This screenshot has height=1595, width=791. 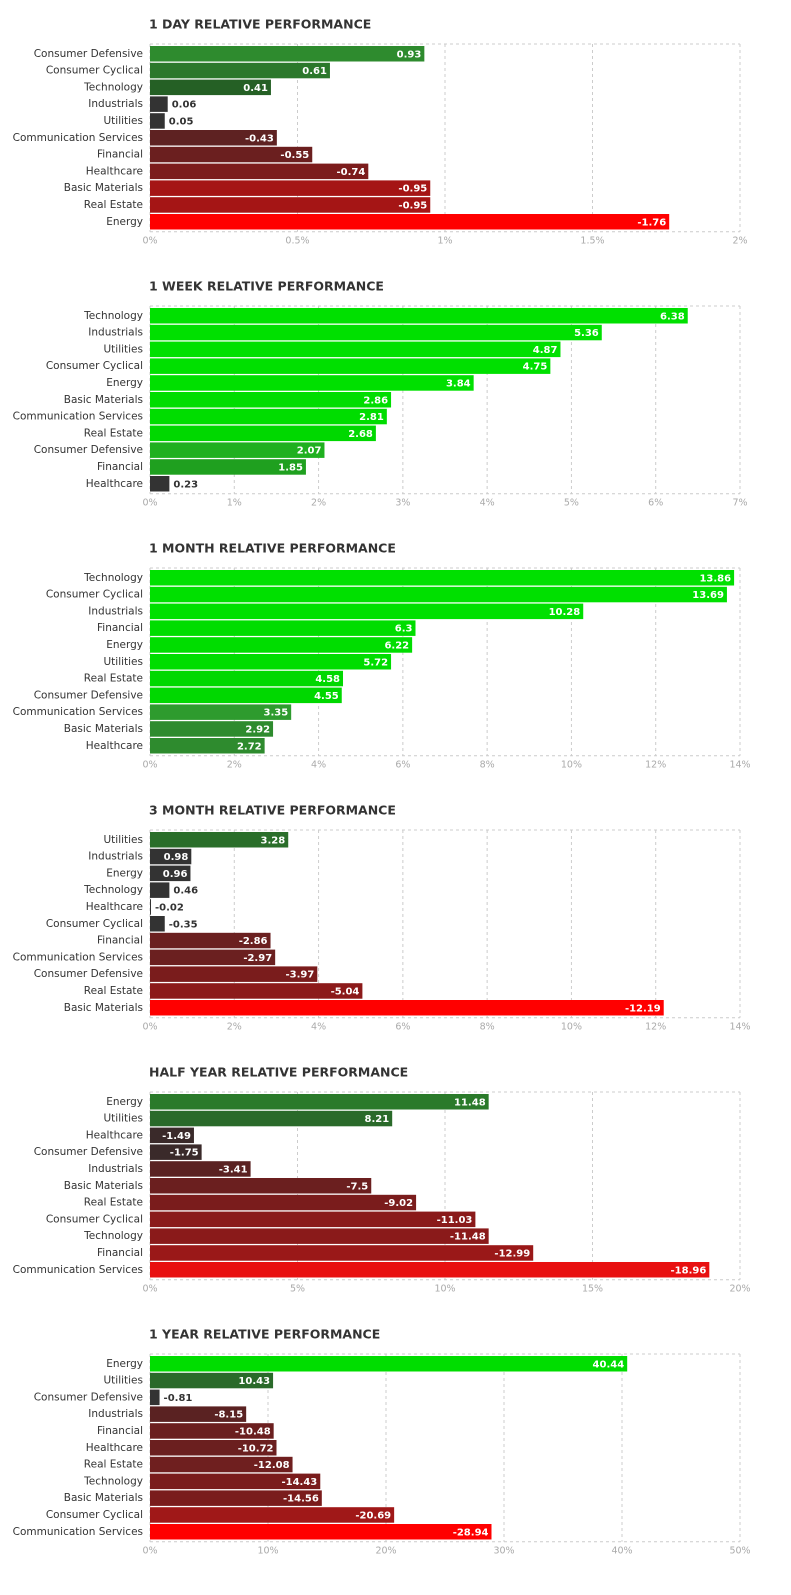 What do you see at coordinates (184, 1153) in the screenshot?
I see `value-label: -1.75` at bounding box center [184, 1153].